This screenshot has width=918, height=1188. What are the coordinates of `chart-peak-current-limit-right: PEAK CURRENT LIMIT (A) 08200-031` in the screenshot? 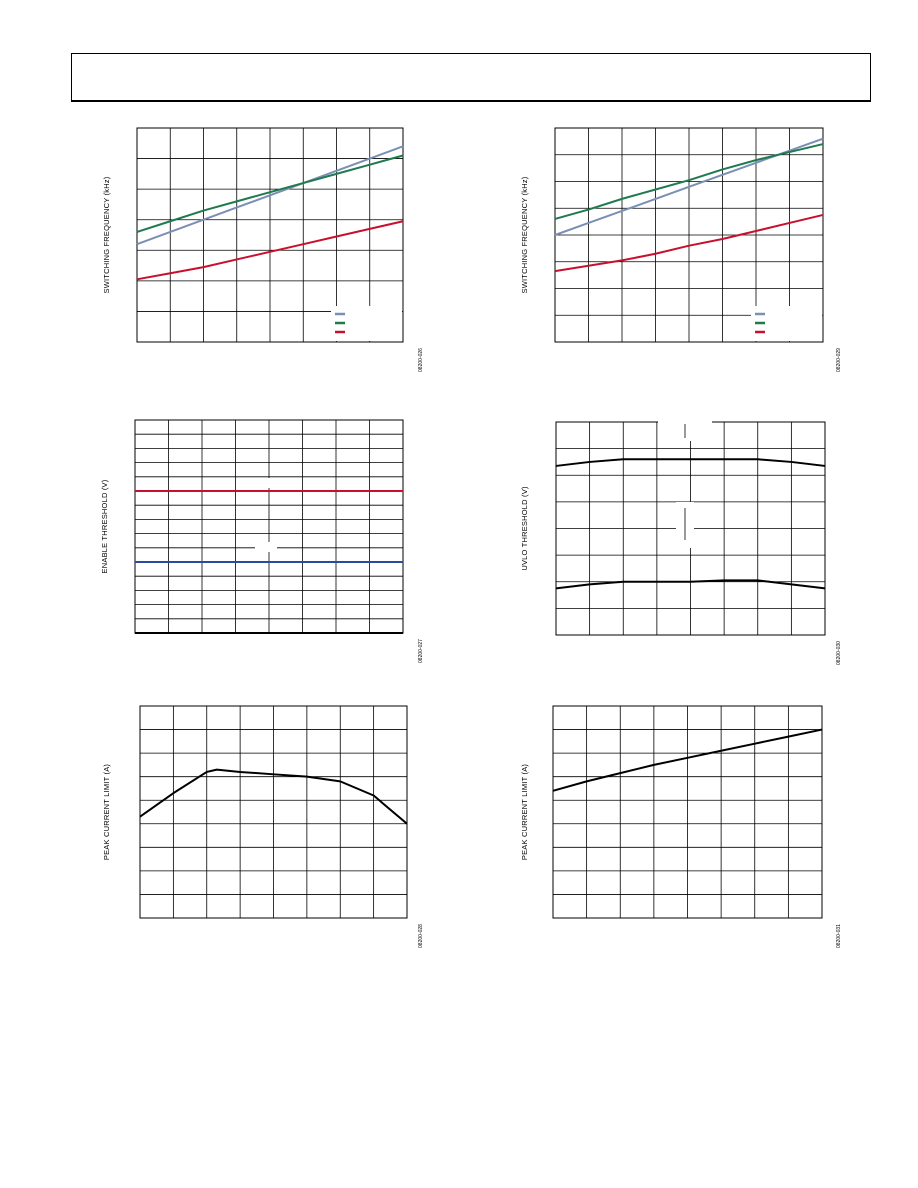 It's located at (681, 826).